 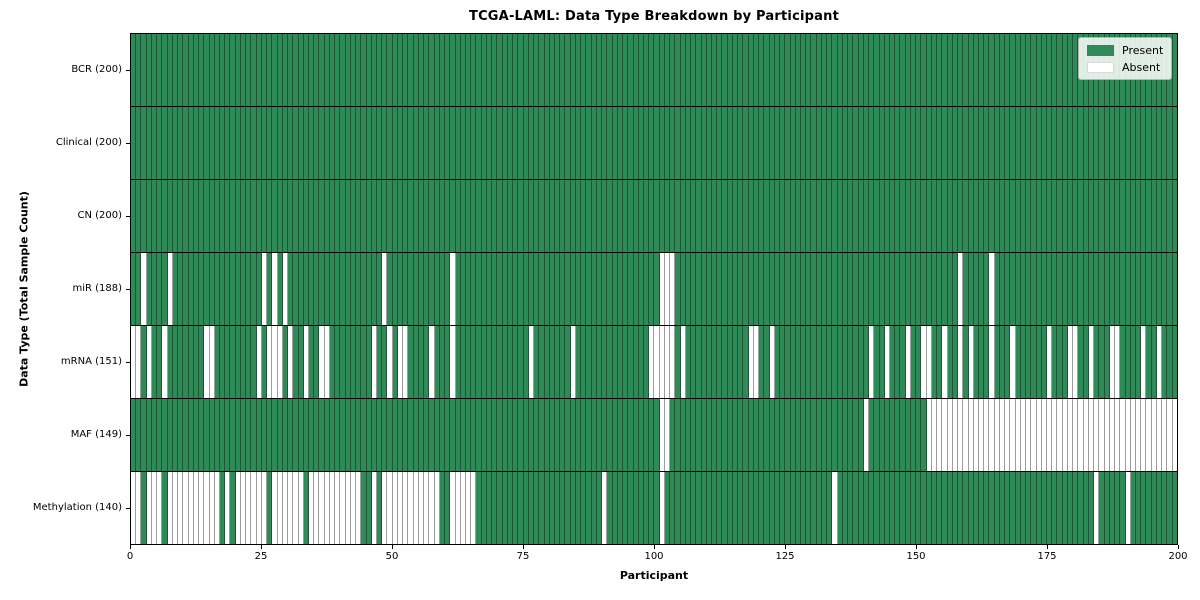 What do you see at coordinates (96, 69) in the screenshot?
I see `row-label: BCR (200)` at bounding box center [96, 69].